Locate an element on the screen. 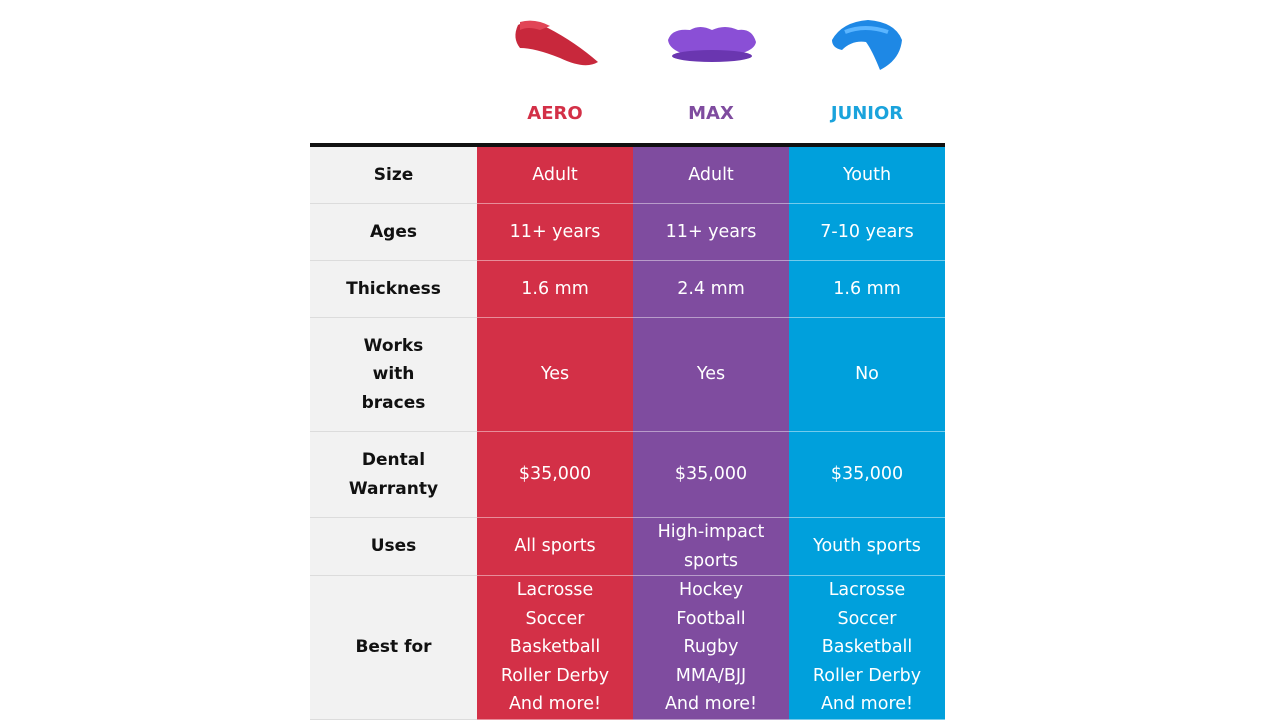  table-row: Thickness 1.6 mm 2.4 mm 1.6 mm is located at coordinates (627, 289).